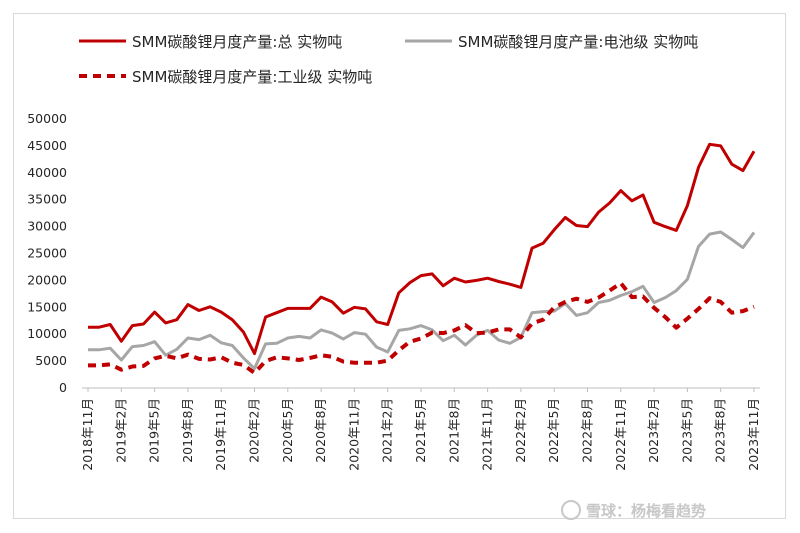  What do you see at coordinates (720, 430) in the screenshot?
I see `x-tick-label: 2023年8月` at bounding box center [720, 430].